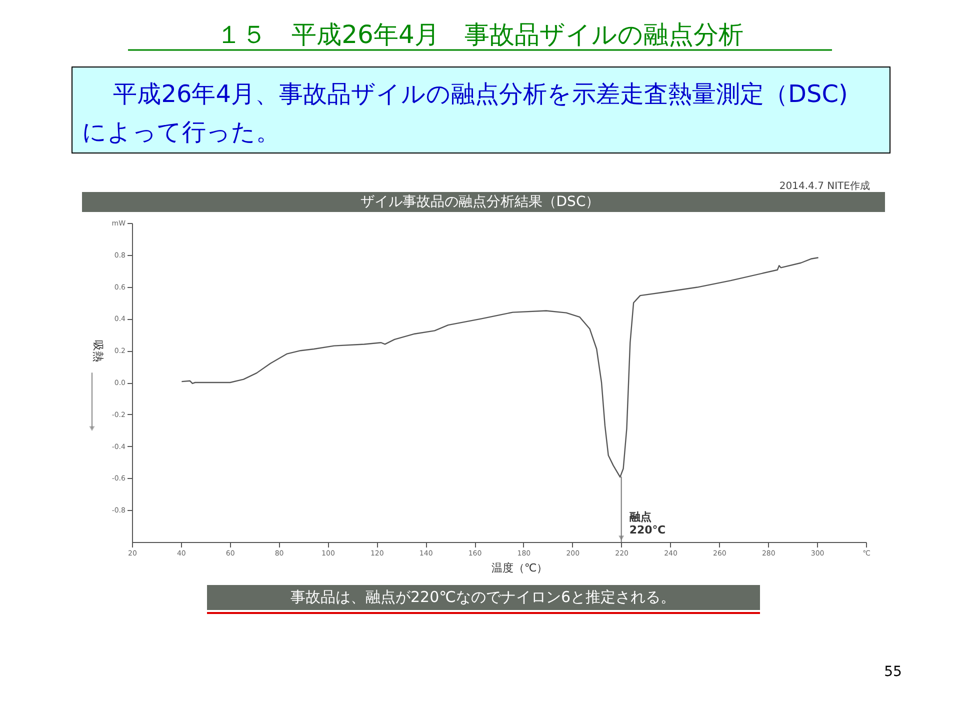  I want to click on chart-title: １５ 平成26年4月 事故品ザイルの融点分析, so click(480, 34).